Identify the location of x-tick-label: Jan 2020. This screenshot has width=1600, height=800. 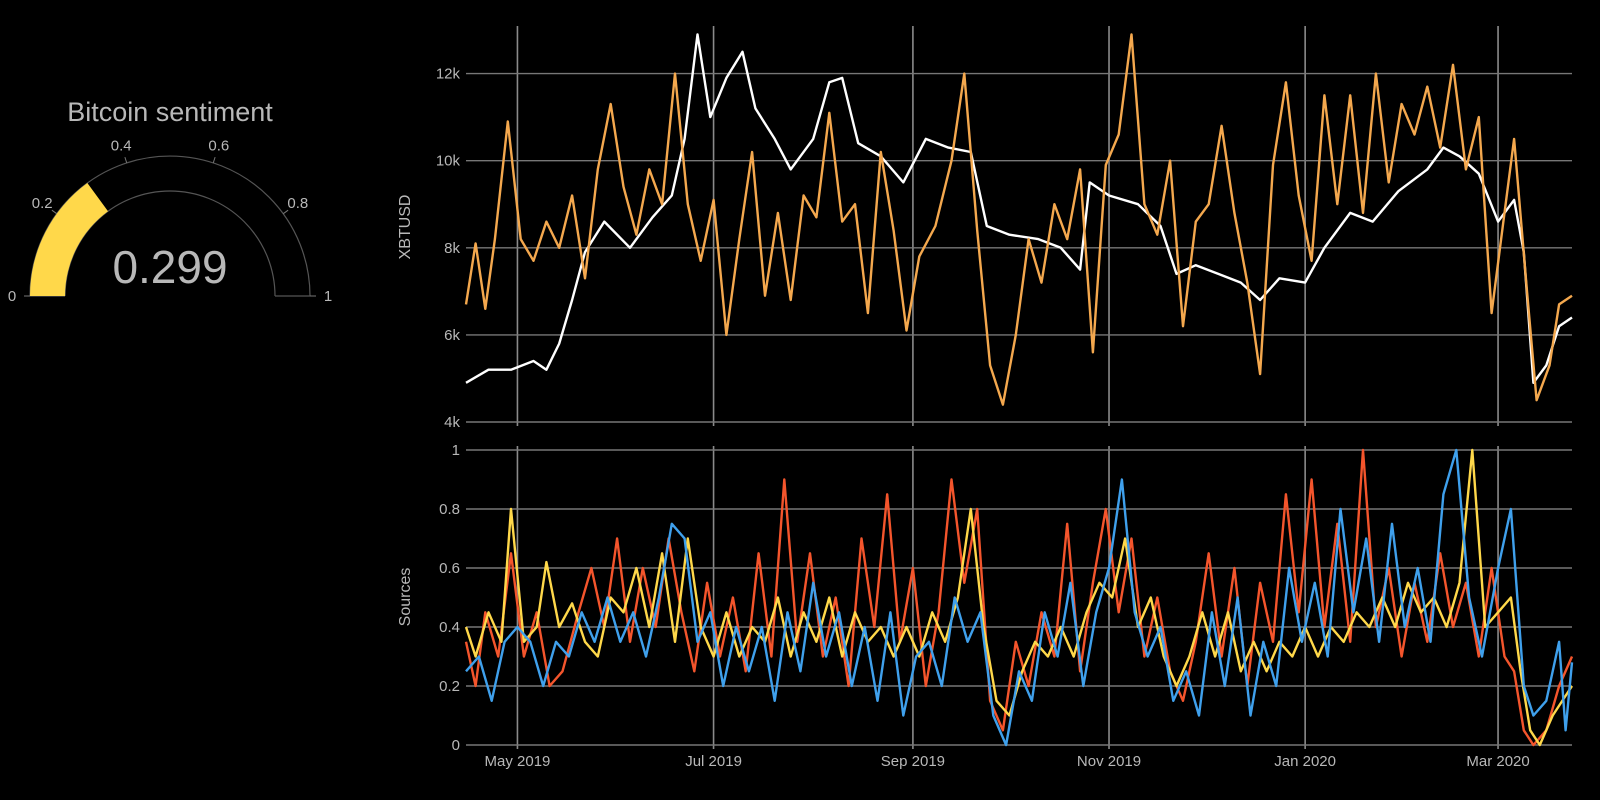
(1305, 761).